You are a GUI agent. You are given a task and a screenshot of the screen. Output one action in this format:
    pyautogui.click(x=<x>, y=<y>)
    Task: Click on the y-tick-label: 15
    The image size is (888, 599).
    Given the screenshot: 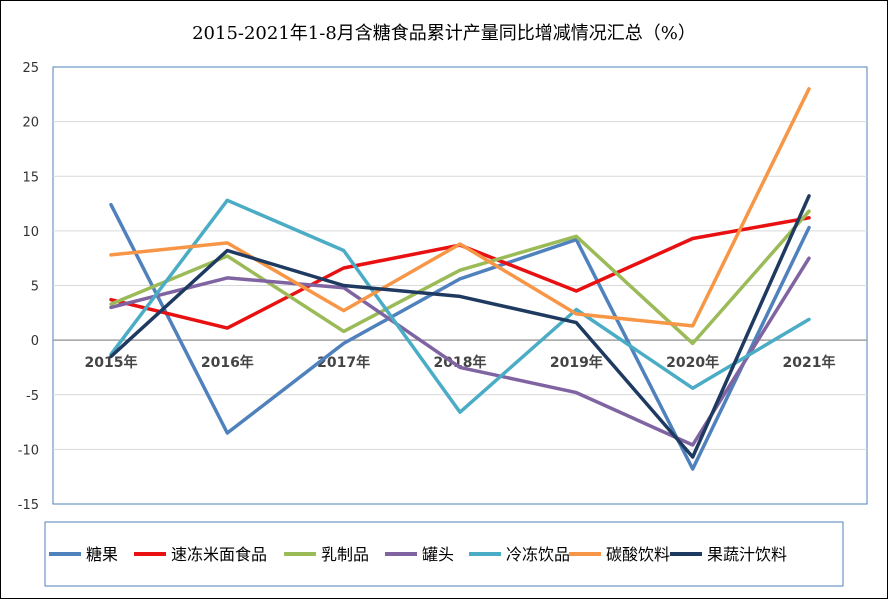 What is the action you would take?
    pyautogui.click(x=30, y=177)
    